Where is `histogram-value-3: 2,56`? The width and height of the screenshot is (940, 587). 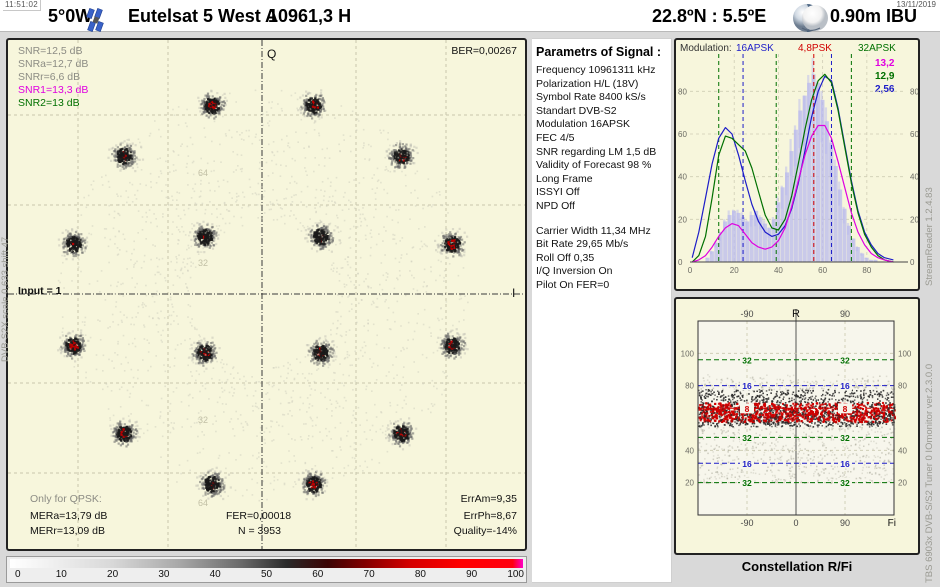
histogram-value-3: 2,56 is located at coordinates (885, 89).